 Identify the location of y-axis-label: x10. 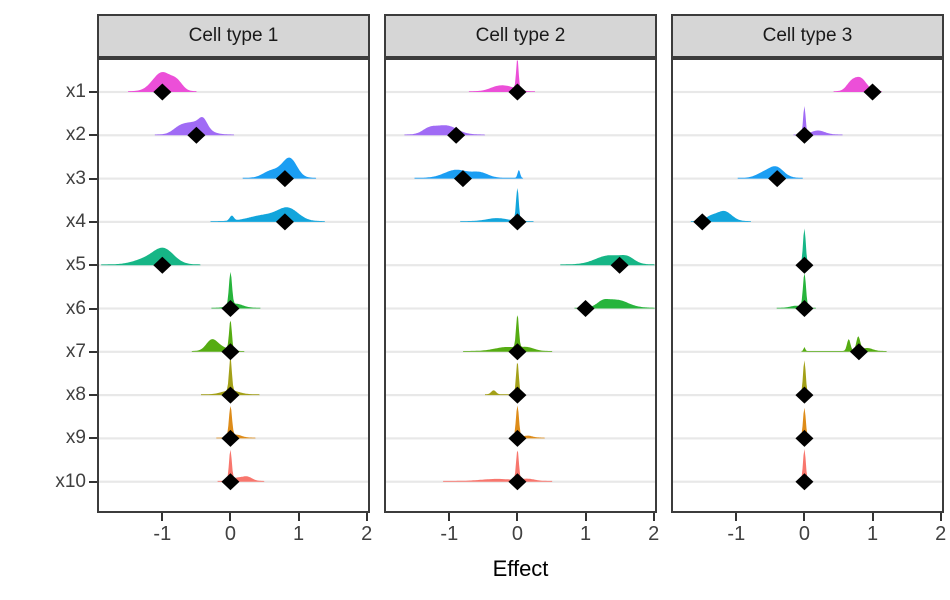
(70, 481).